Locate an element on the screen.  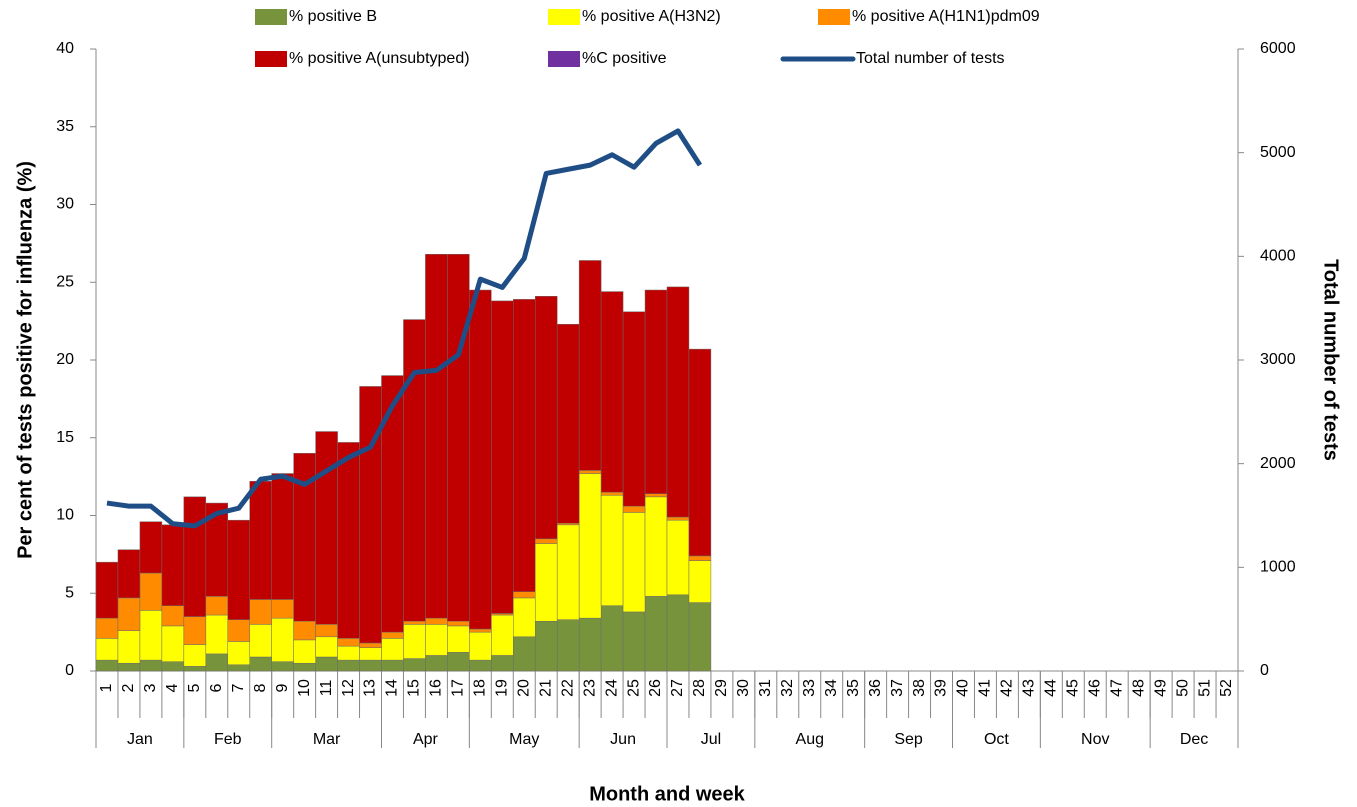
x-tick-label: 26 is located at coordinates (655, 688).